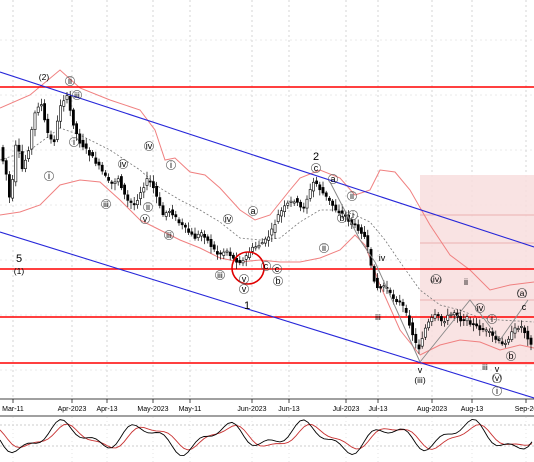  I want to click on target-zone-lines, so click(477, 257).